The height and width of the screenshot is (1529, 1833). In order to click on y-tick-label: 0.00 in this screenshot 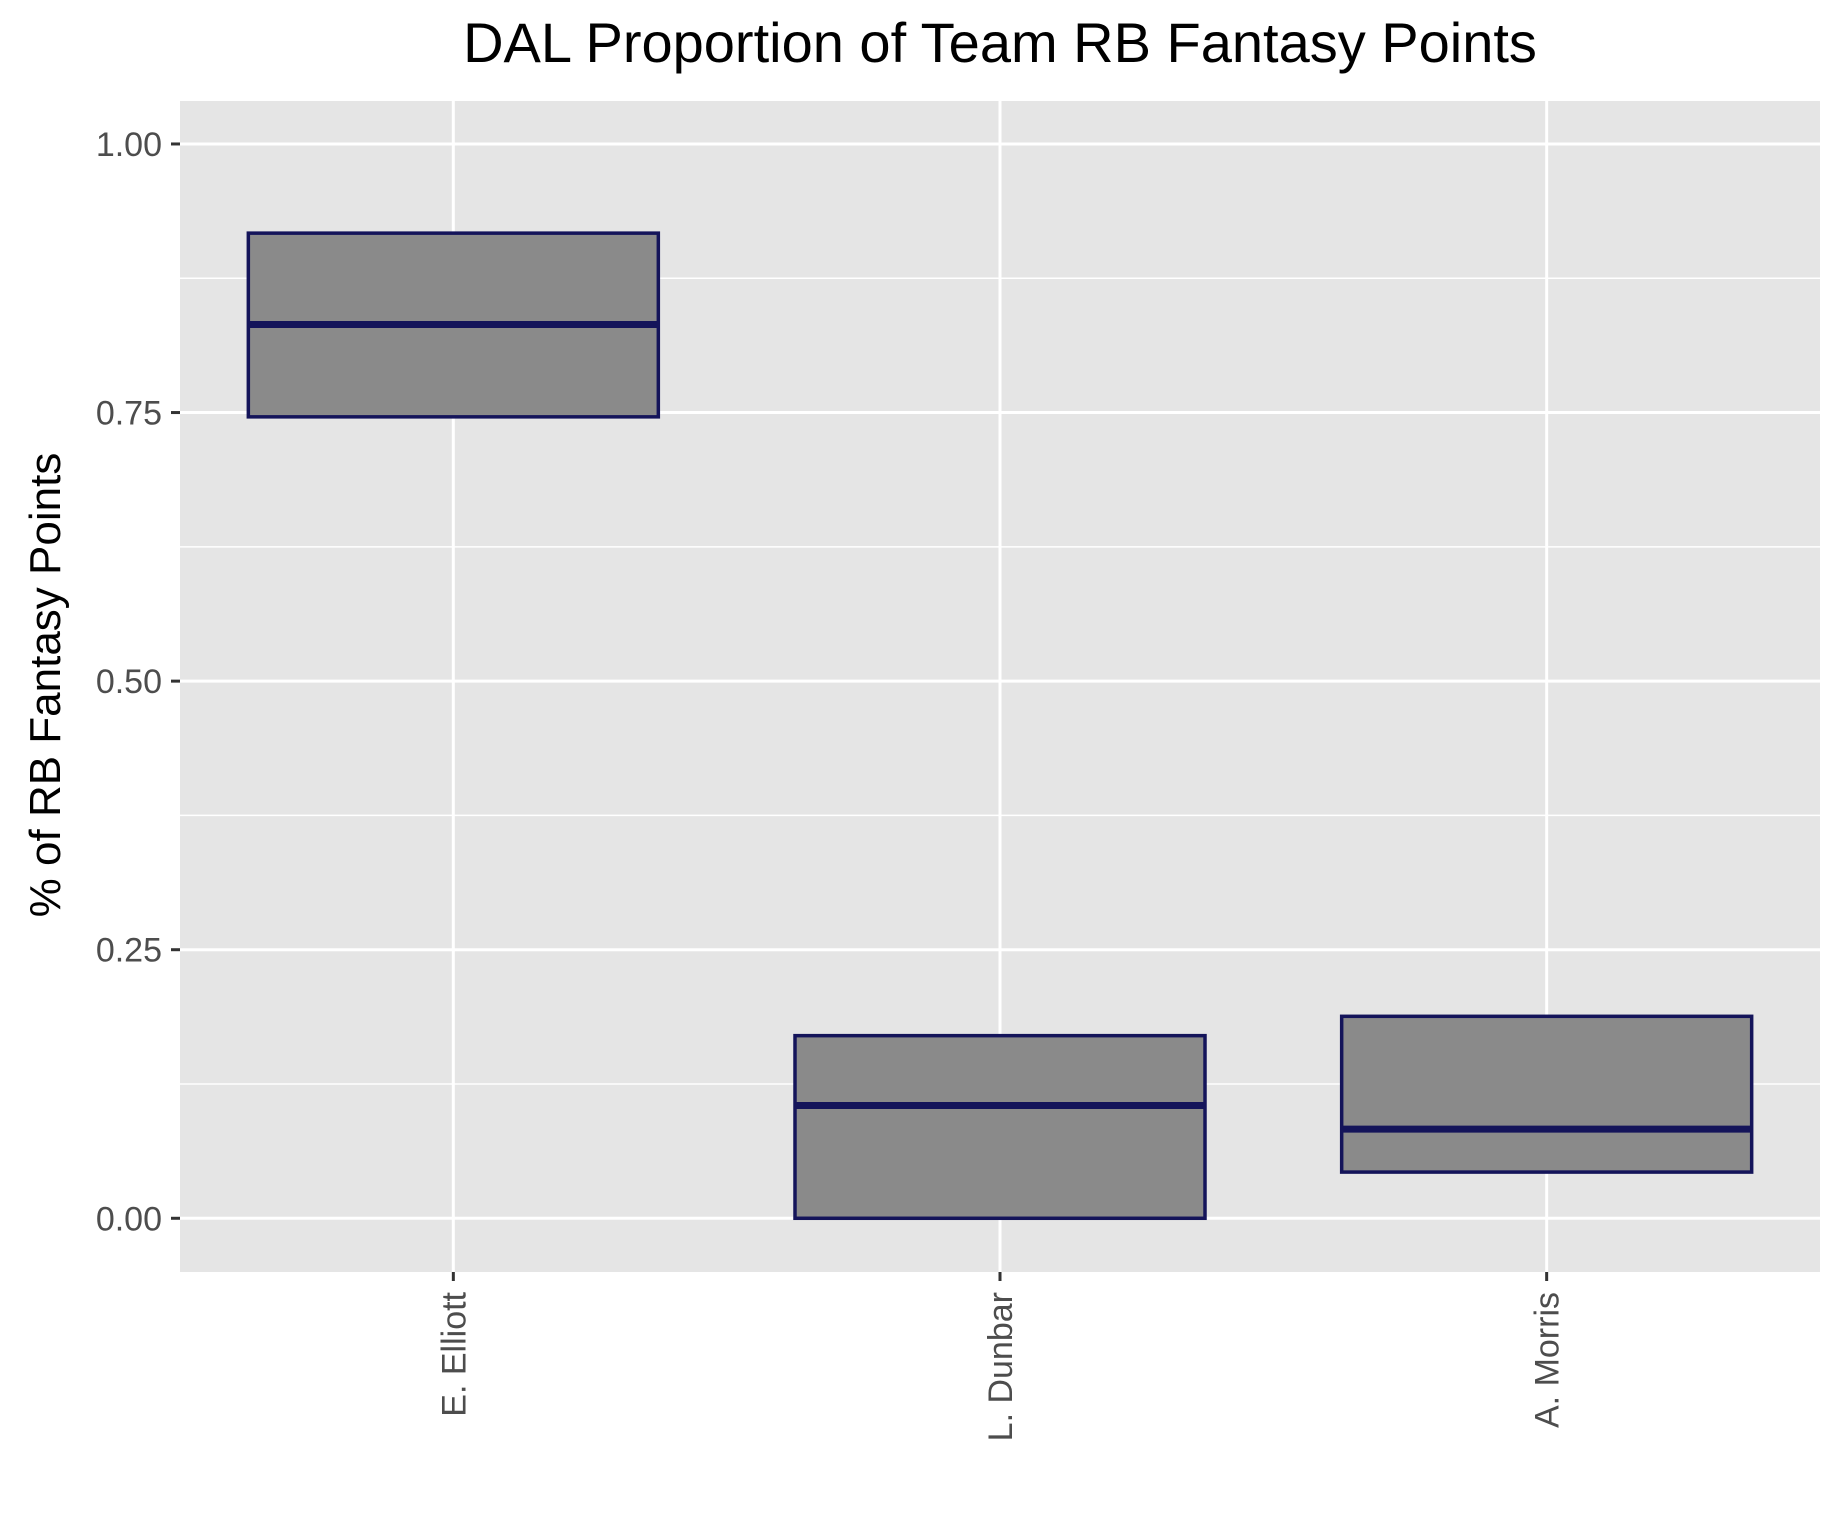, I will do `click(129, 1219)`.